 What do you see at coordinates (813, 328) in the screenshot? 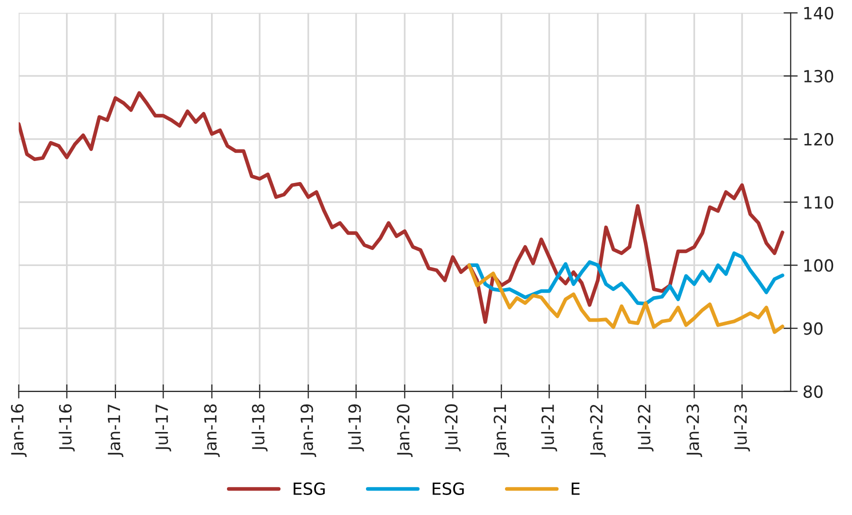
I see `y-tick-label: 90` at bounding box center [813, 328].